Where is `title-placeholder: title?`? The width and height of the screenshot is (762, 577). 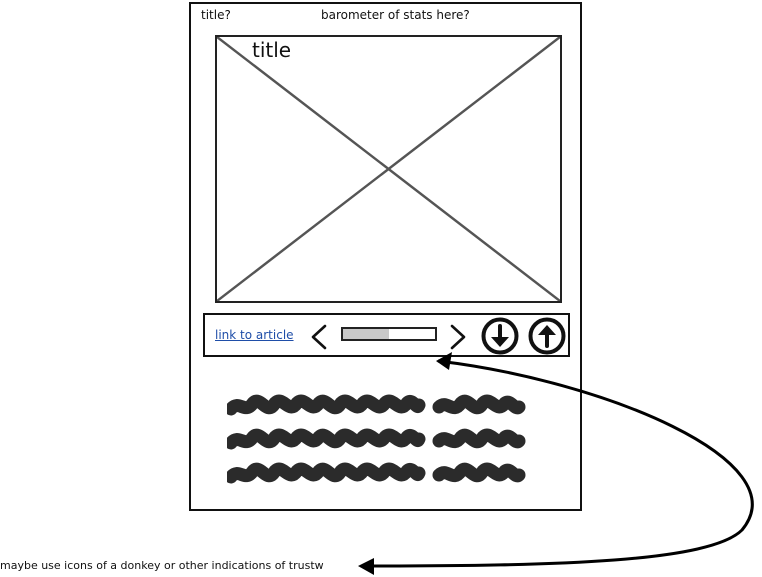 title-placeholder: title? is located at coordinates (216, 15).